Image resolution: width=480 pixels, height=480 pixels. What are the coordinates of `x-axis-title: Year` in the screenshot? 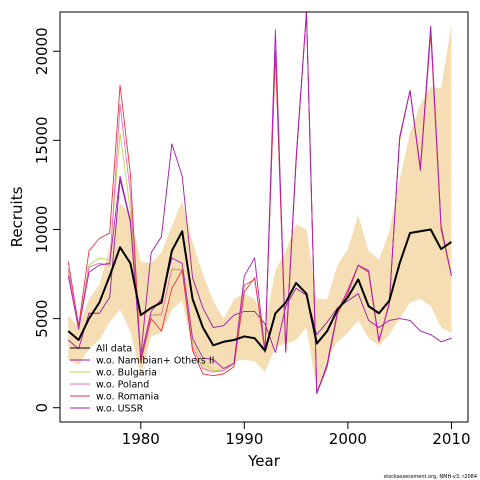 It's located at (264, 461).